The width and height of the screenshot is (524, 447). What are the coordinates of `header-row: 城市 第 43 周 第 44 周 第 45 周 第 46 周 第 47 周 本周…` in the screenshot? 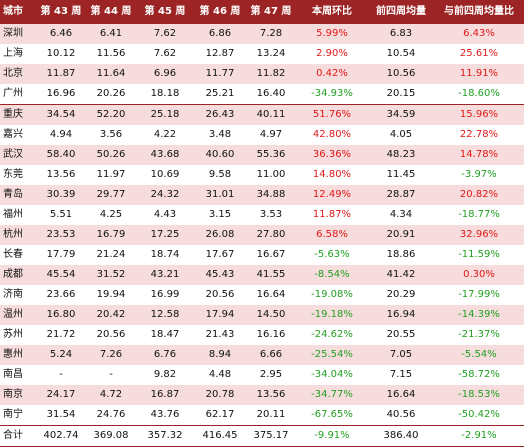 It's located at (262, 12).